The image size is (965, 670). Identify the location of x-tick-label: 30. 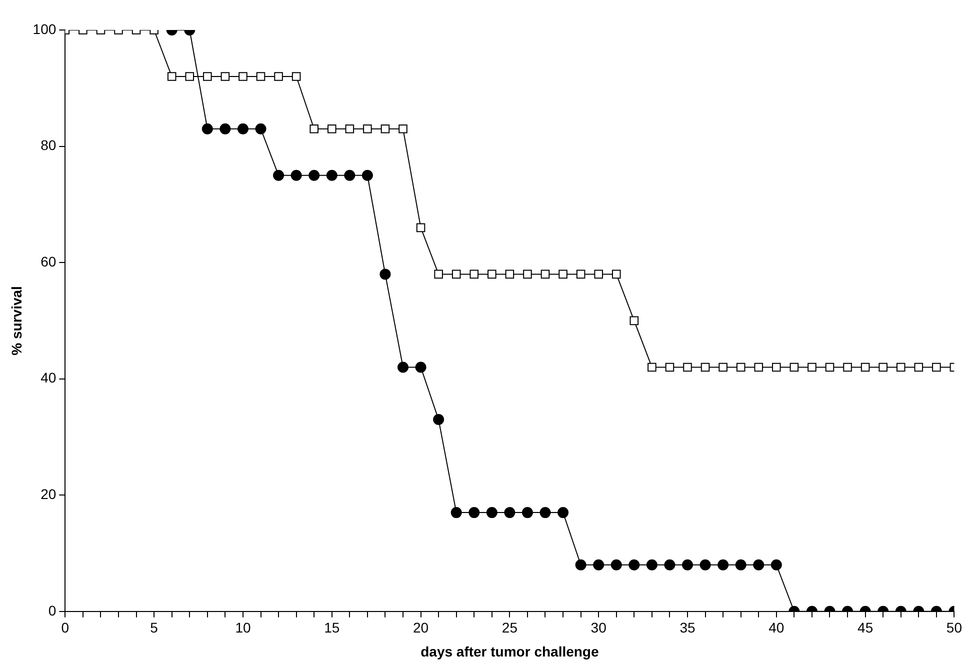
(598, 628).